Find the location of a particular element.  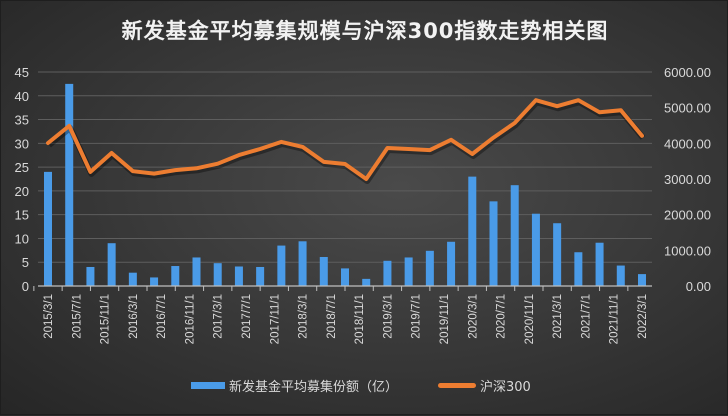

y-left-tick-label: 35 is located at coordinates (22, 120).